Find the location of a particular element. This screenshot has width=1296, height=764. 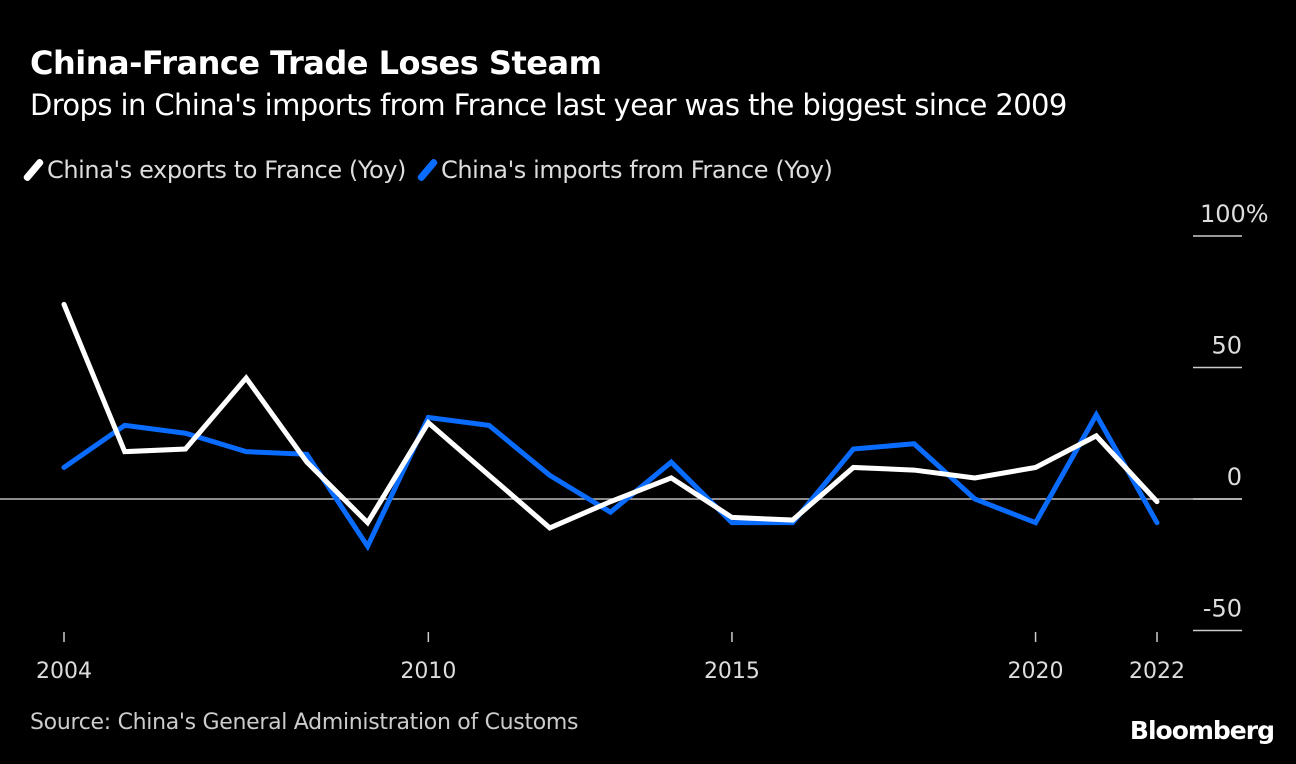

x-tick-label: 2022 is located at coordinates (1157, 671).